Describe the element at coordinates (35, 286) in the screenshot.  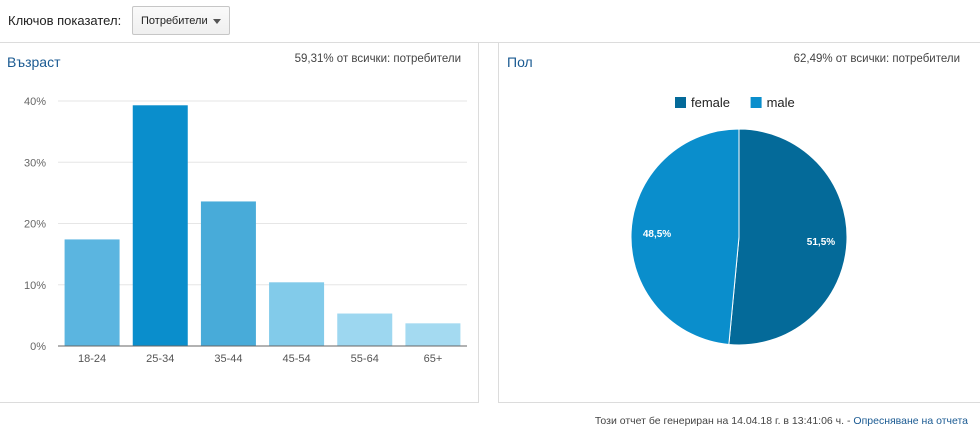
I see `y-tick-label: 10%` at that location.